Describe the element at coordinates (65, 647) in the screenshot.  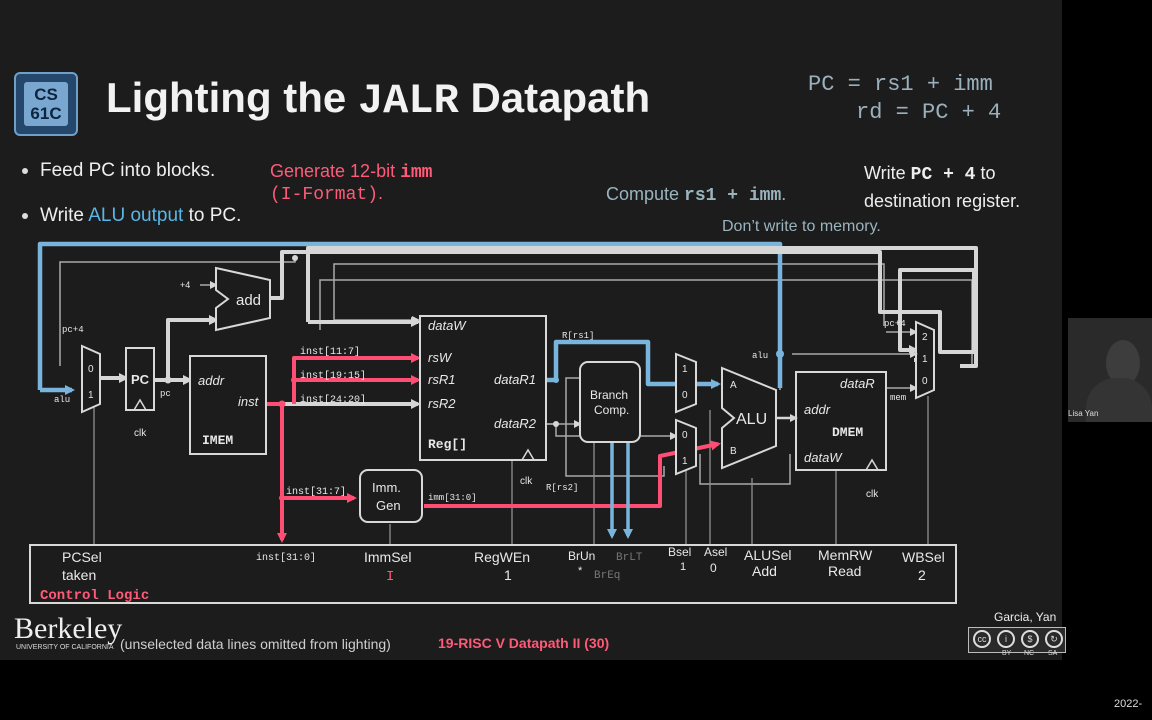
I see `berkeley-subtitle: UNIVERSITY OF CALIFORNIA` at that location.